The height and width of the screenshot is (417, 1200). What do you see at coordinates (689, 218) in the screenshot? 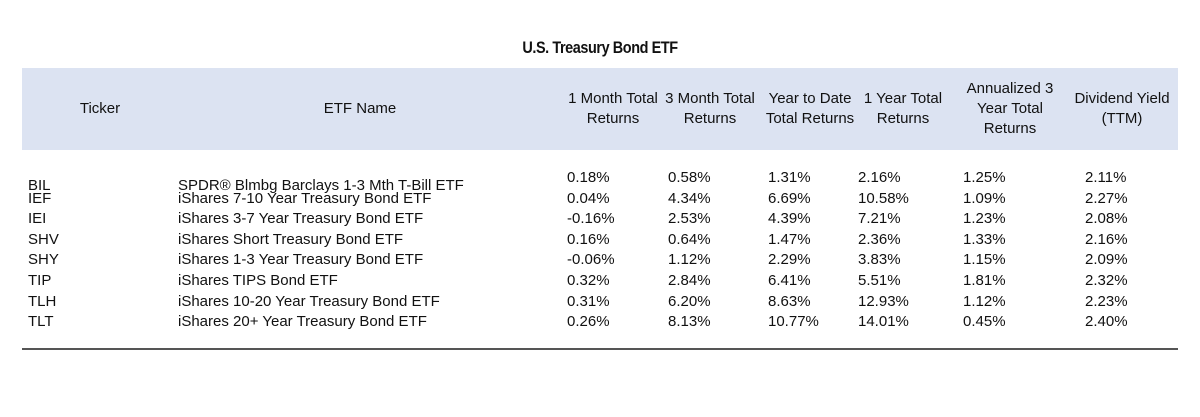
I see `cell-3m-return: 2.53%` at bounding box center [689, 218].